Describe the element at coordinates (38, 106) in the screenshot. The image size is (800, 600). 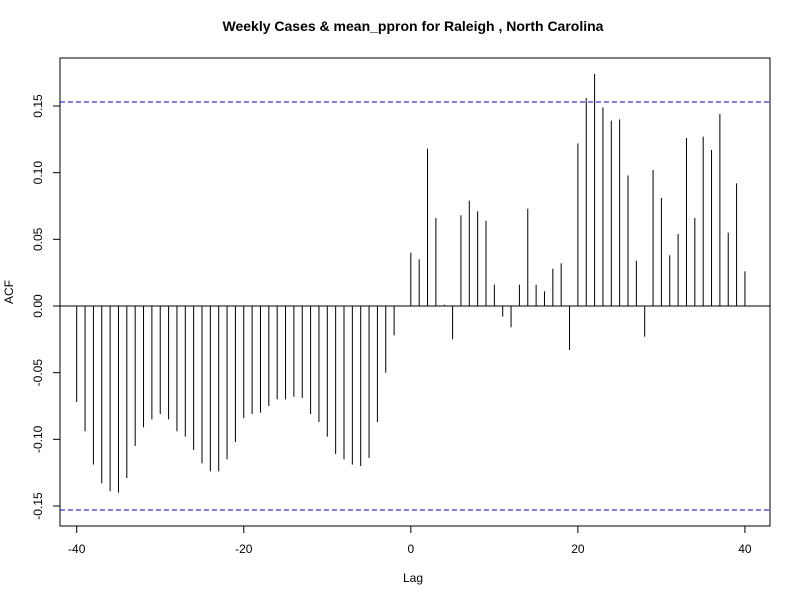
I see `y-tick-label: 0.15` at that location.